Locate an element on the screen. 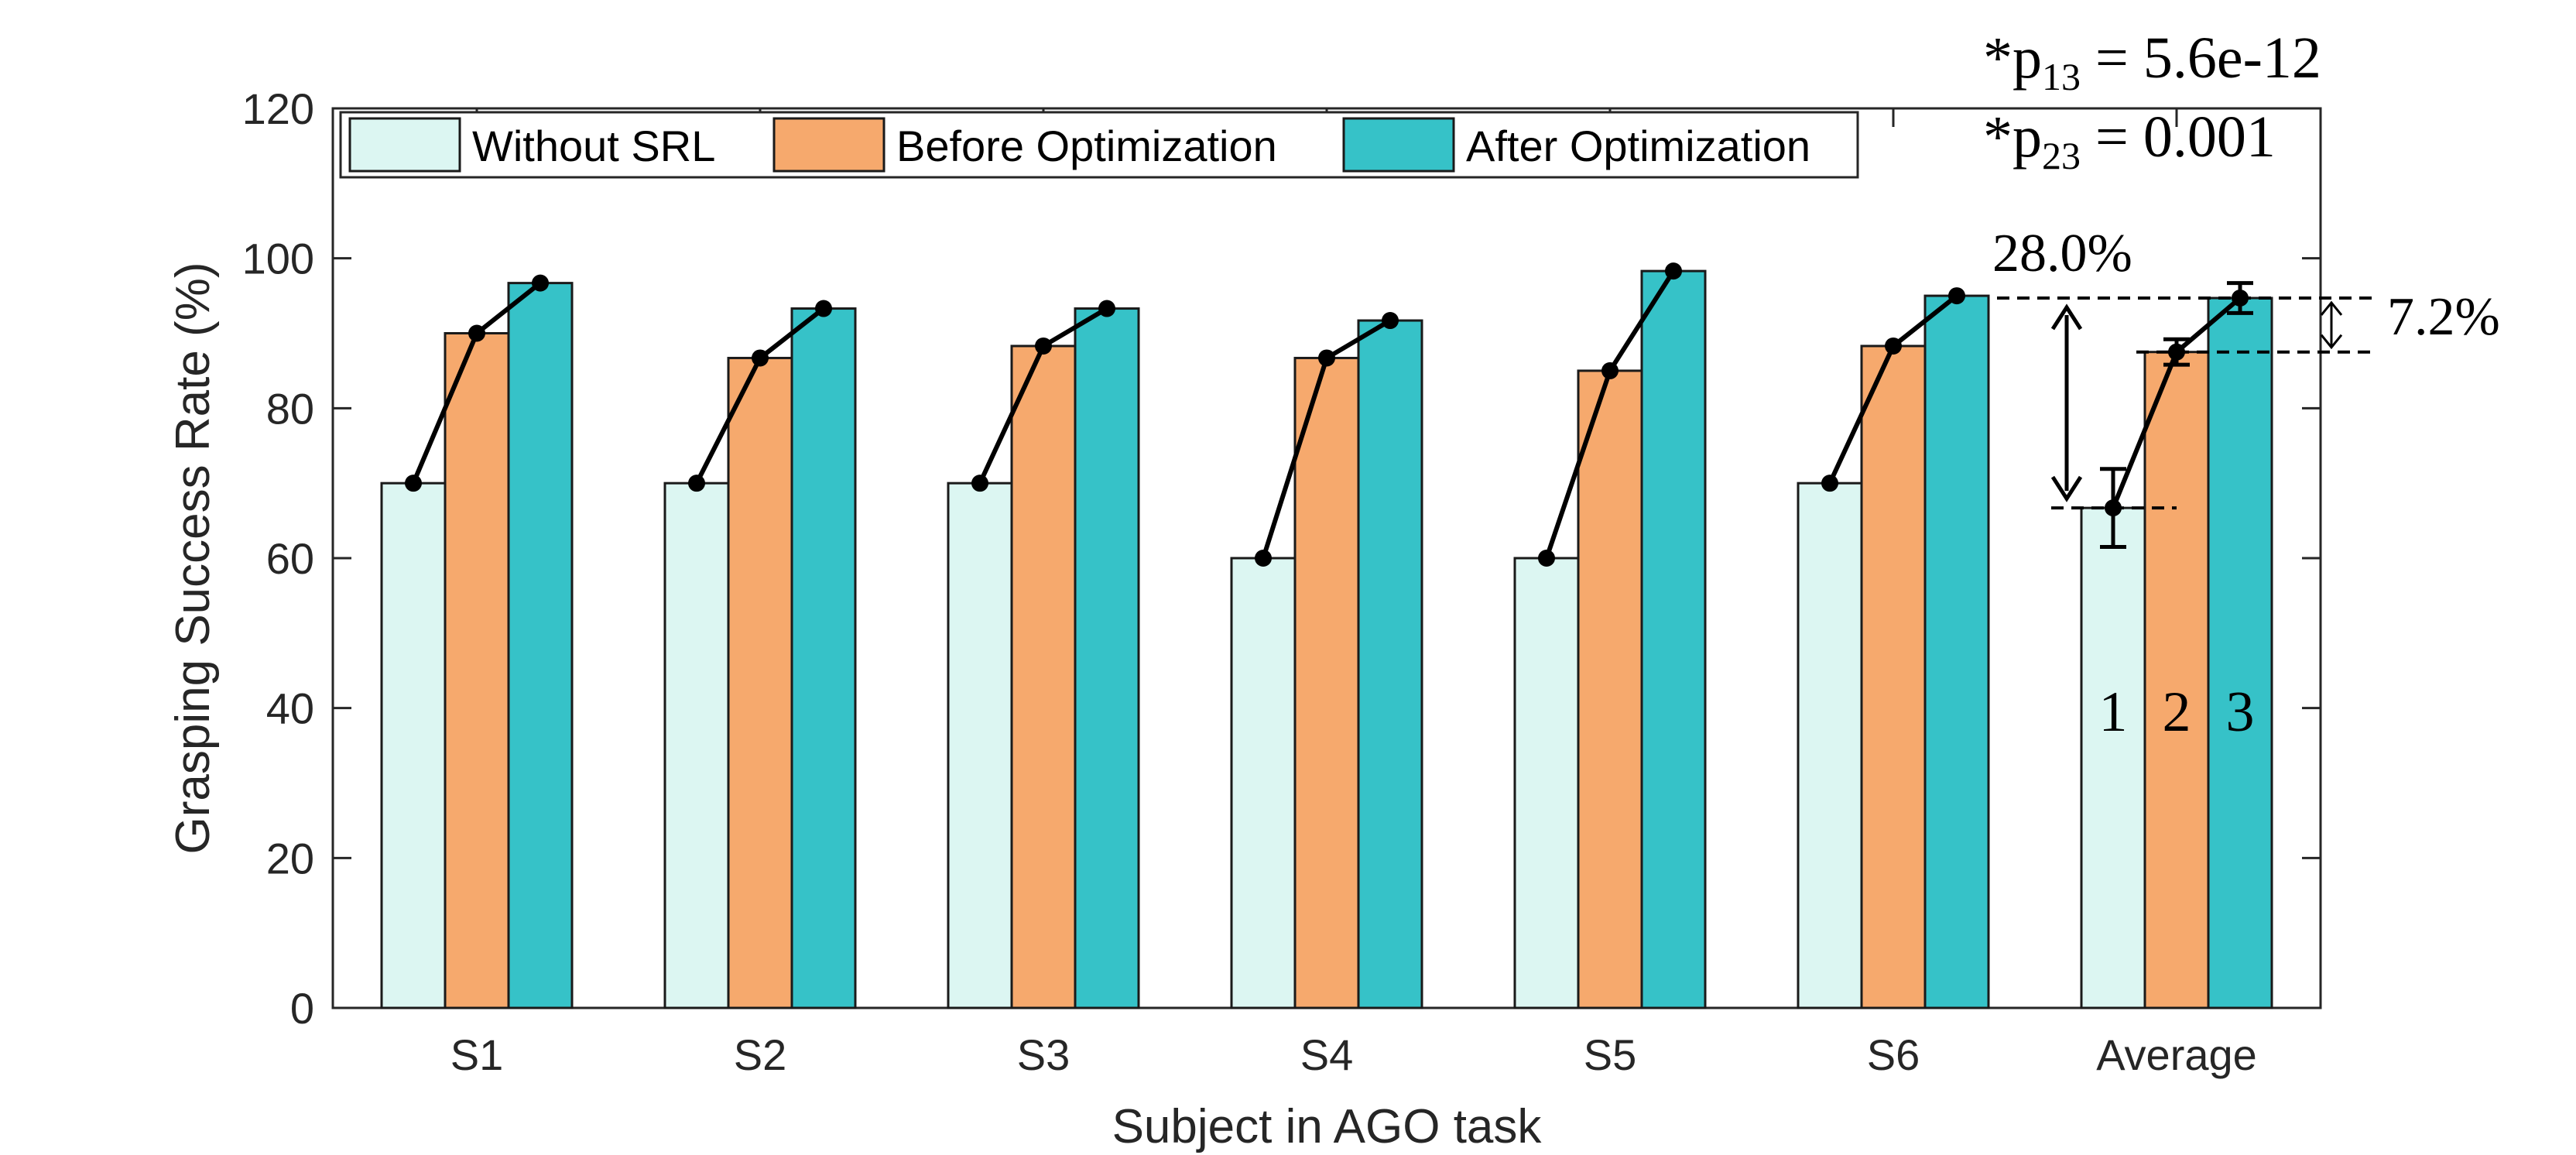 The width and height of the screenshot is (2576, 1155). bar-index-label: 1 is located at coordinates (2113, 712).